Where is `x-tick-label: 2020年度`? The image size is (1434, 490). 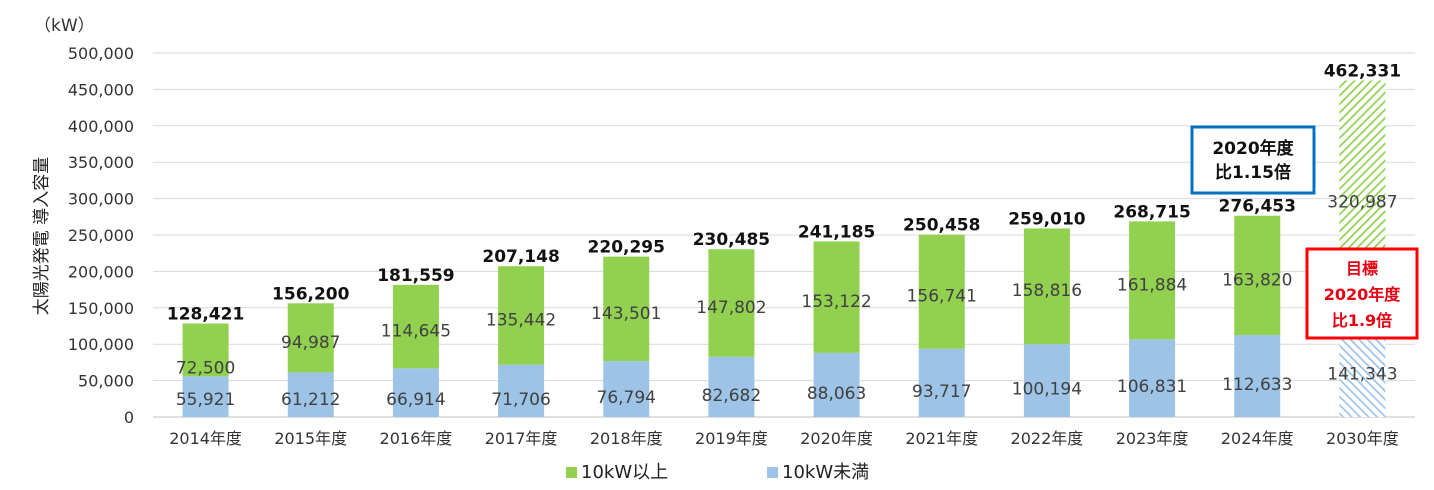 x-tick-label: 2020年度 is located at coordinates (836, 438).